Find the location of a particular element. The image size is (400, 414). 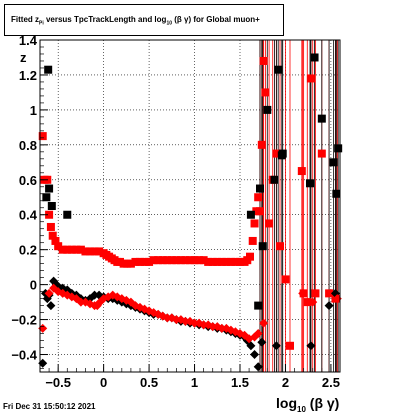

y-tick-label: 0.8 is located at coordinates (28, 145).